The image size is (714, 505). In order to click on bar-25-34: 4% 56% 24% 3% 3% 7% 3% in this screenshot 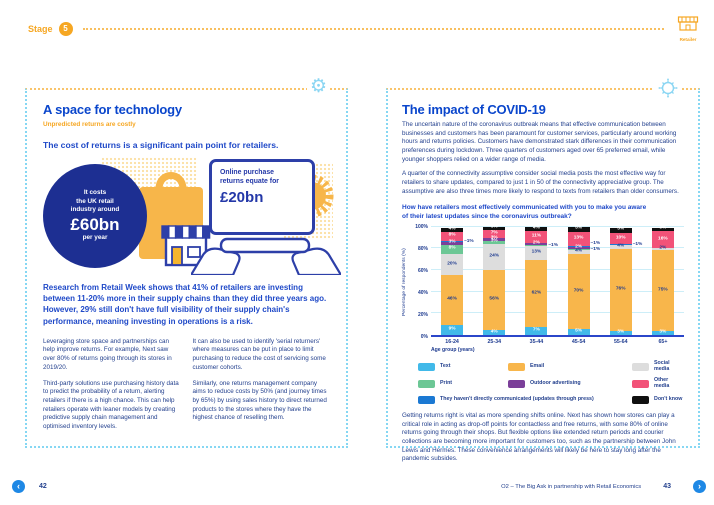, I will do `click(494, 280)`.